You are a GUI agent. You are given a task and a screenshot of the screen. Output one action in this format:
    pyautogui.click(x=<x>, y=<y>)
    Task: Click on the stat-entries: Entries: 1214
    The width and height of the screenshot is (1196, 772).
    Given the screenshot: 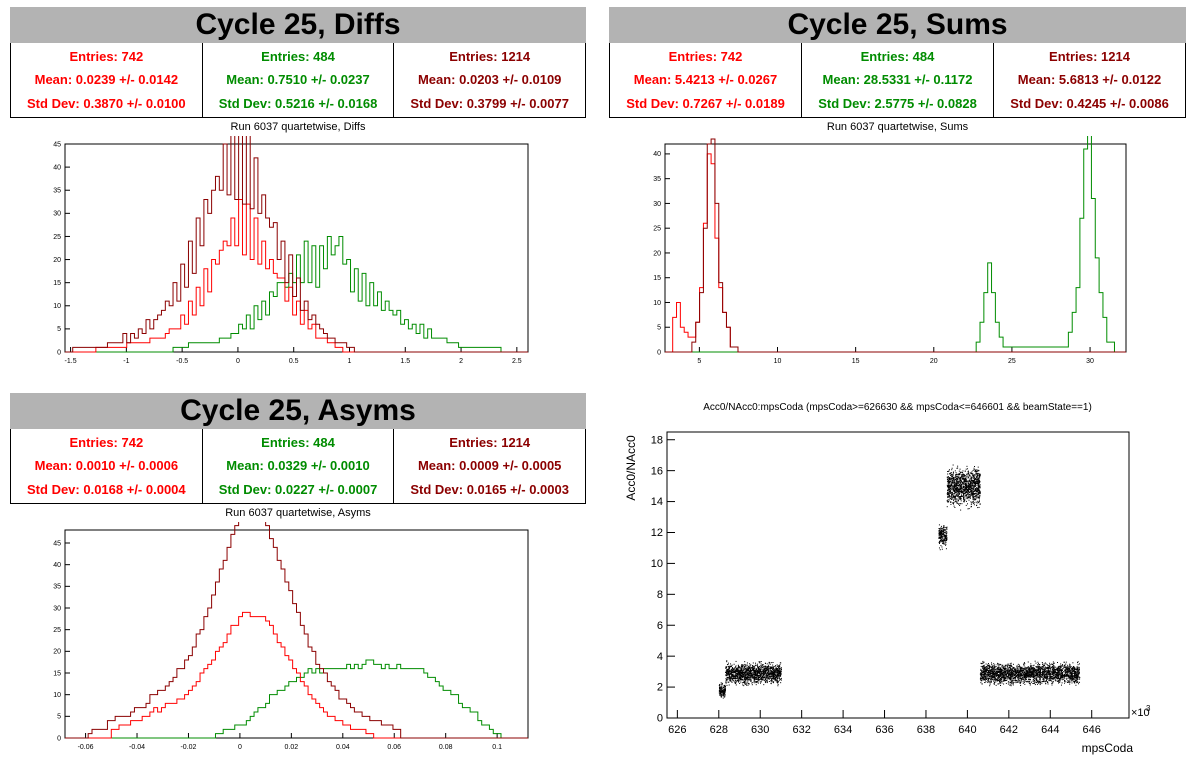 What is the action you would take?
    pyautogui.click(x=490, y=443)
    